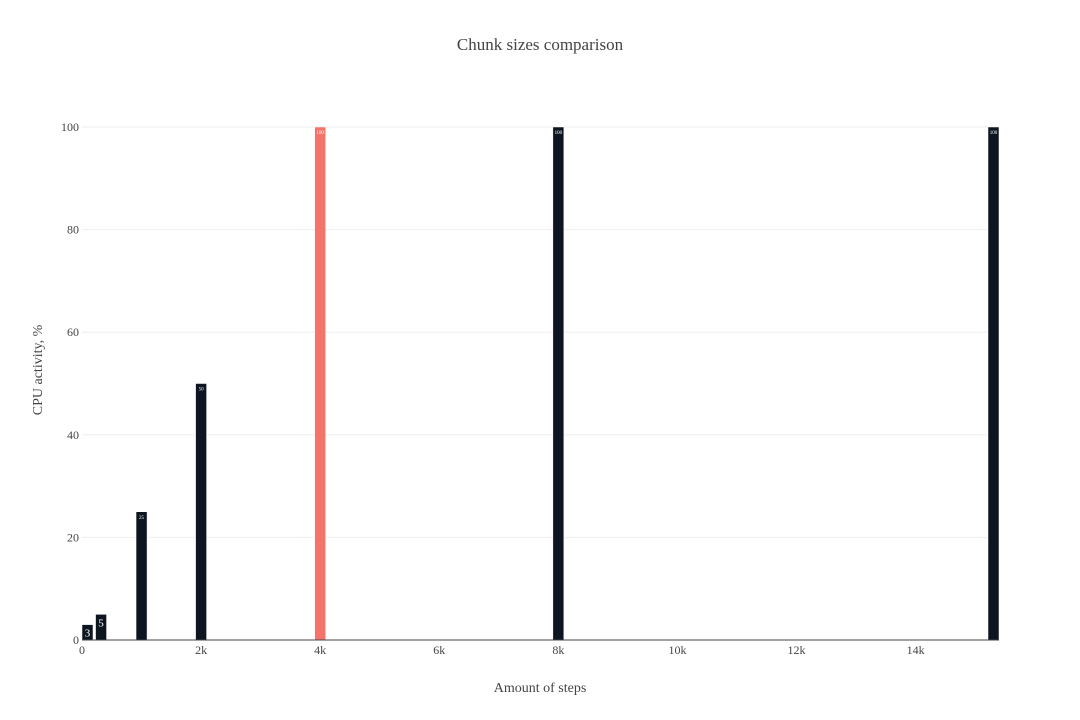 The width and height of the screenshot is (1080, 720). Describe the element at coordinates (76, 640) in the screenshot. I see `y-tick-label: 0` at that location.